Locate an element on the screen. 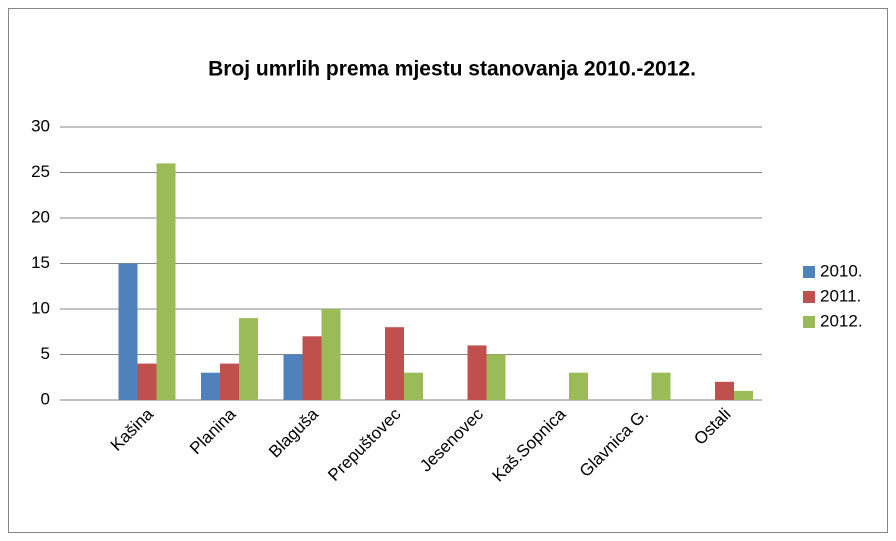 The height and width of the screenshot is (541, 896). y-tick-label: 30 is located at coordinates (40, 125).